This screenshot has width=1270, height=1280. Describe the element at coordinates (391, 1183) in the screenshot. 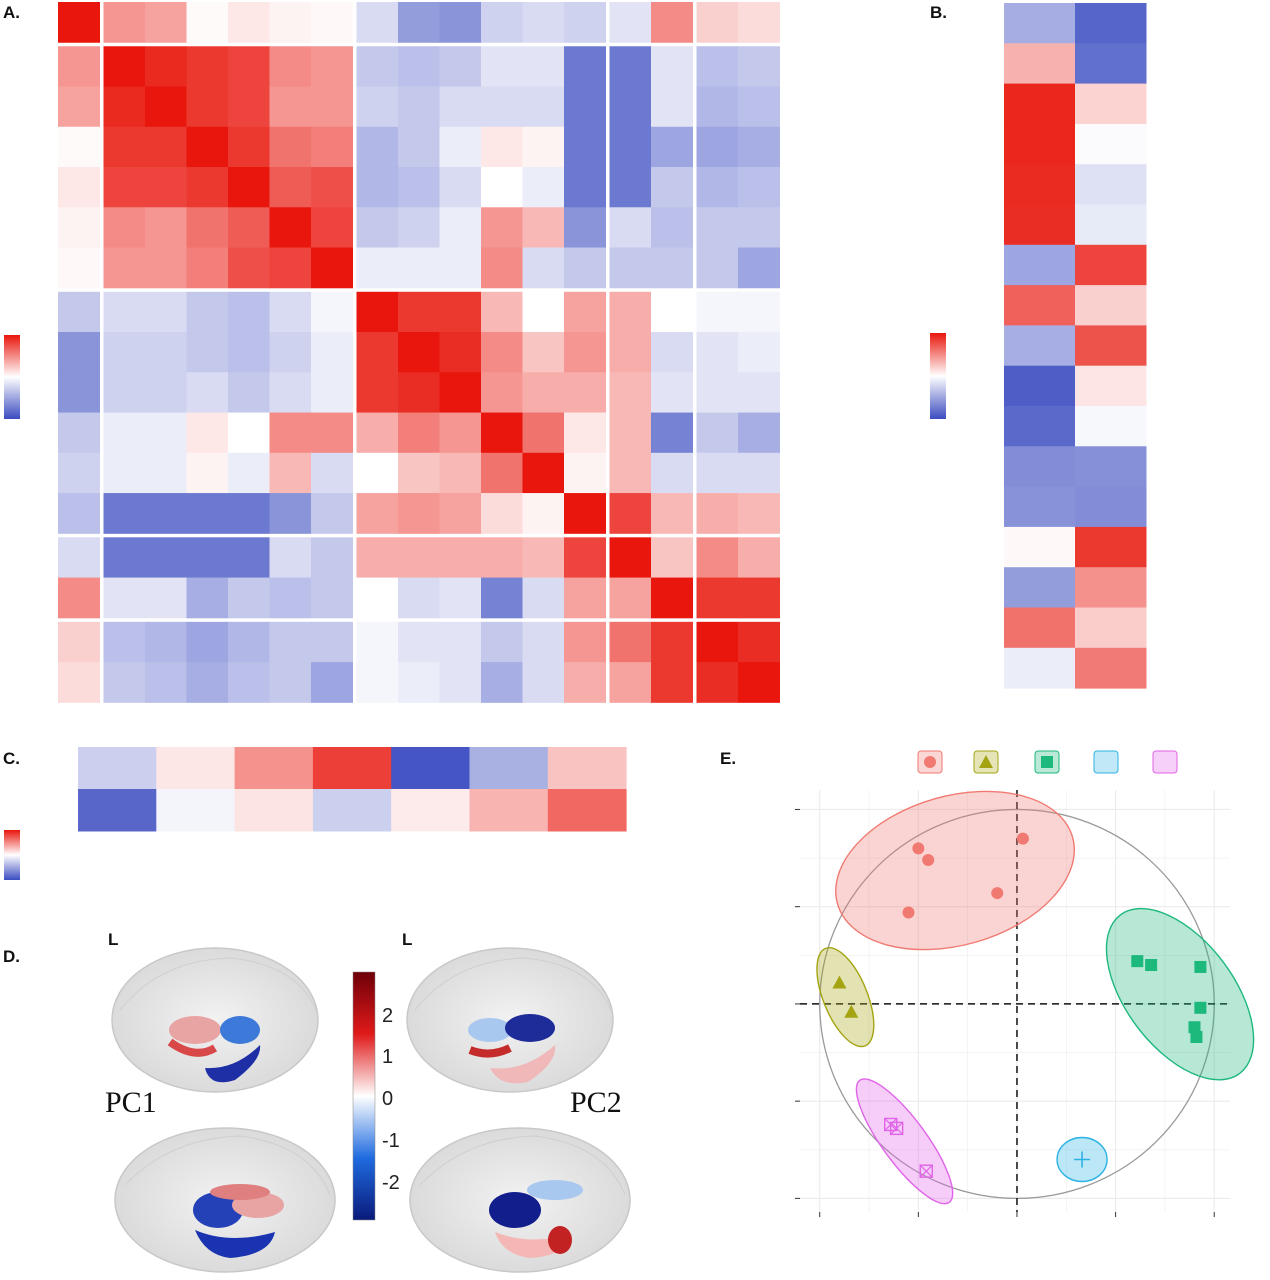

I see `brain-colorbar-tick: -2` at that location.